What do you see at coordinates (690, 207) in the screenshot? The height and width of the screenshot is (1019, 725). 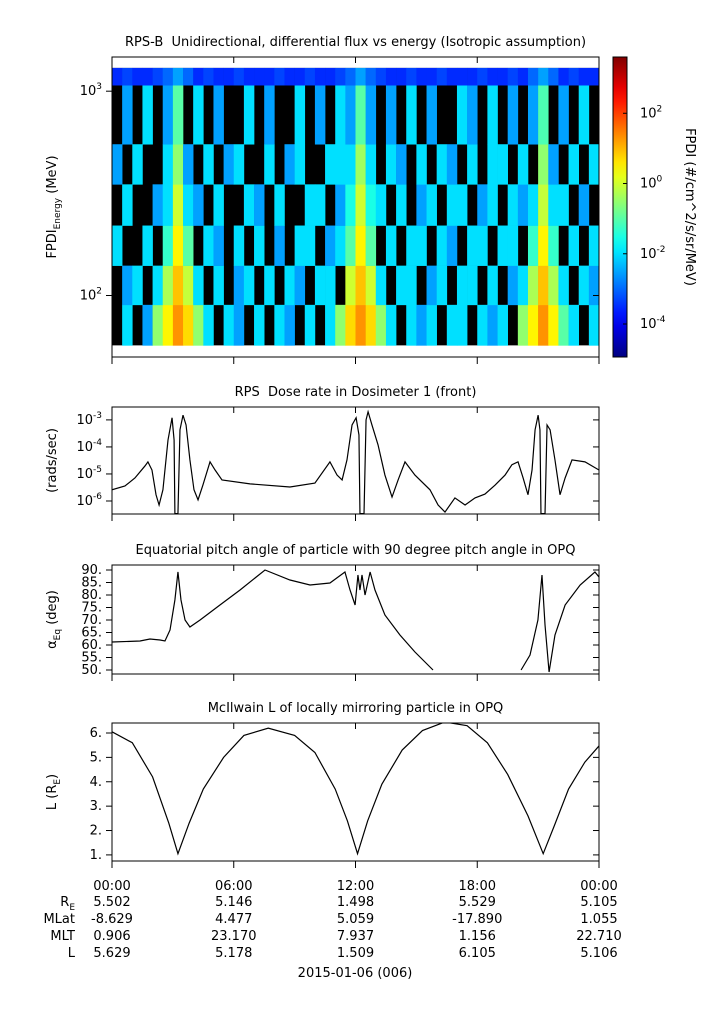 I see `colorbar-label: FPDI (#/cm^2/s/sr/MeV)` at bounding box center [690, 207].